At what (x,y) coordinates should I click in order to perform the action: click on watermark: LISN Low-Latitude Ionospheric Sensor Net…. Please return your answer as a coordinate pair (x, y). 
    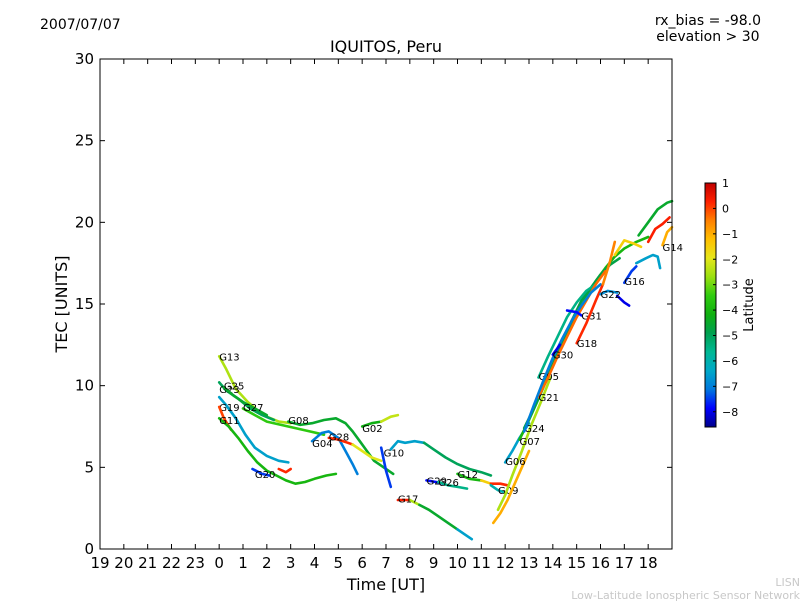
    Looking at the image, I should click on (685, 589).